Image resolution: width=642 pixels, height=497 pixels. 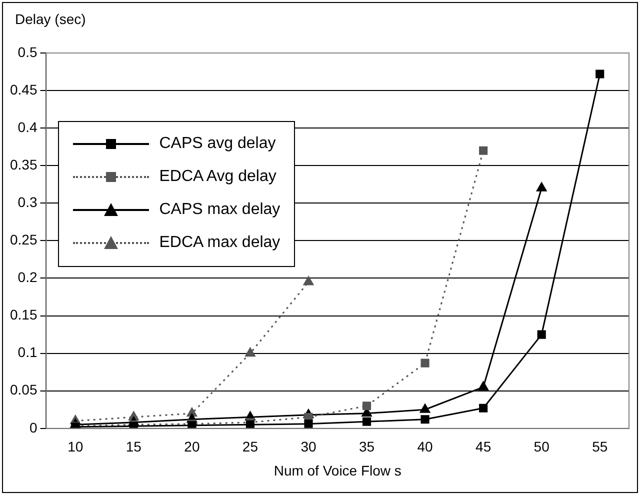 I want to click on x-tick-label: 15, so click(x=134, y=446).